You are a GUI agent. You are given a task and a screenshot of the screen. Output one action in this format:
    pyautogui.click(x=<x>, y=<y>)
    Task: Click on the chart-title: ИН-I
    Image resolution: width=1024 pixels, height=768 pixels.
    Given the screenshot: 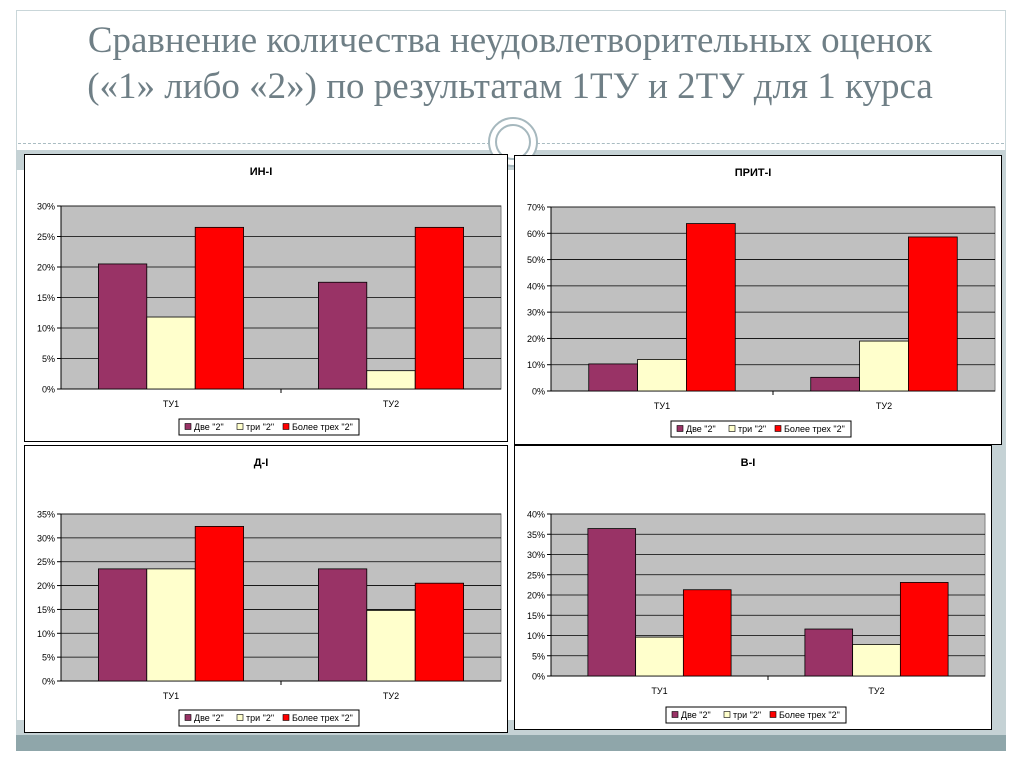 What is the action you would take?
    pyautogui.click(x=261, y=172)
    